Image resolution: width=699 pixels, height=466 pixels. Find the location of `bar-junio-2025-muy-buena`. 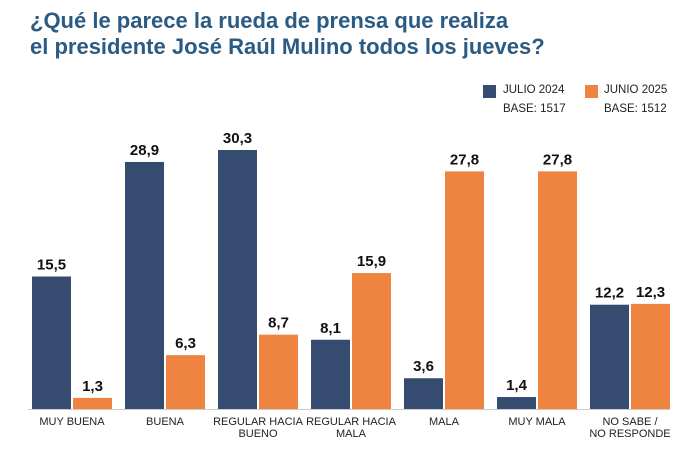

bar-junio-2025-muy-buena is located at coordinates (92, 403).